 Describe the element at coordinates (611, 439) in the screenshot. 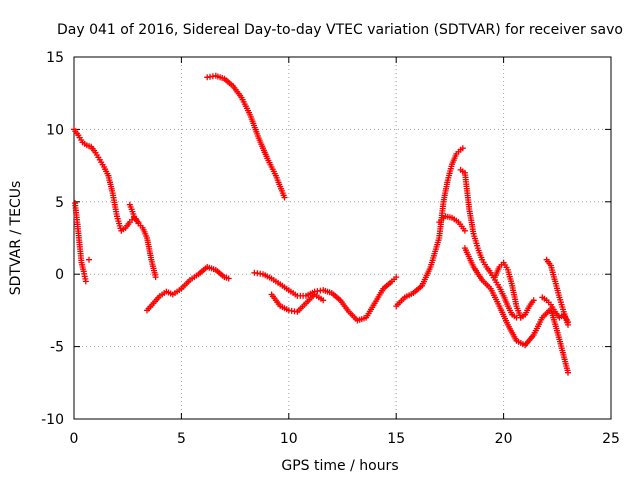

I see `x-tick-label: 25` at that location.